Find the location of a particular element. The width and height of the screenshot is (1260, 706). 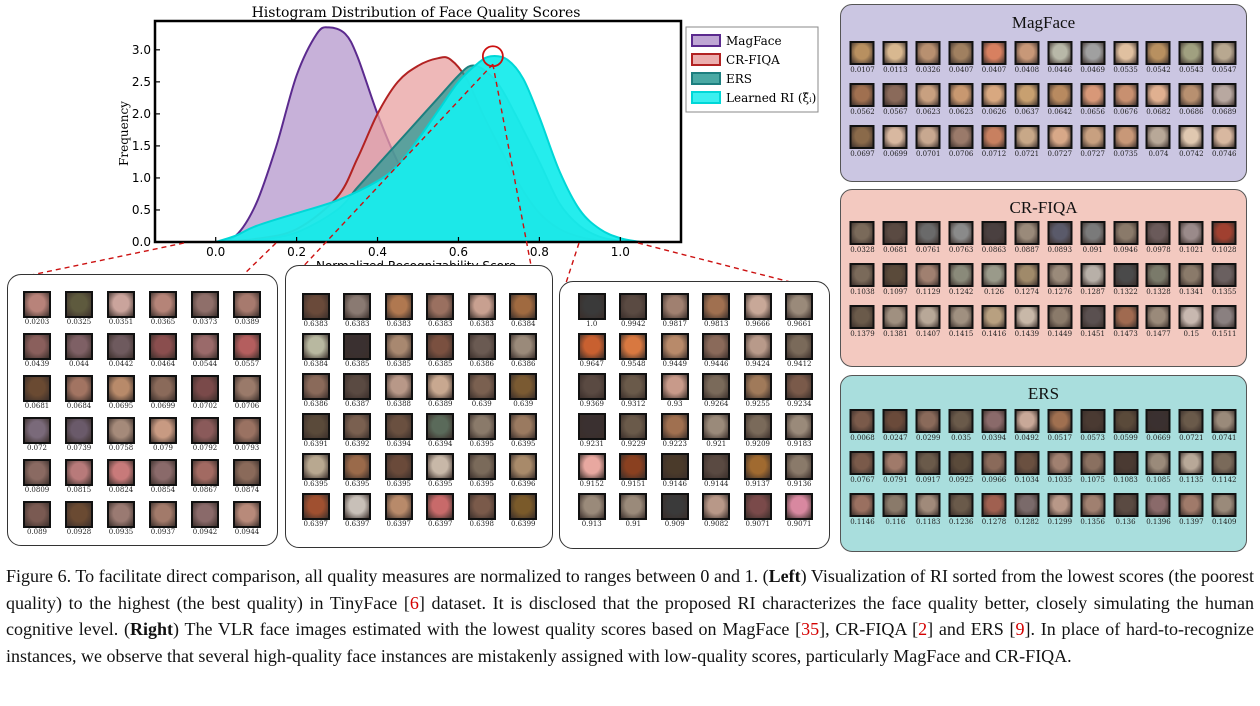

face-tile: 0.079 is located at coordinates (163, 434).